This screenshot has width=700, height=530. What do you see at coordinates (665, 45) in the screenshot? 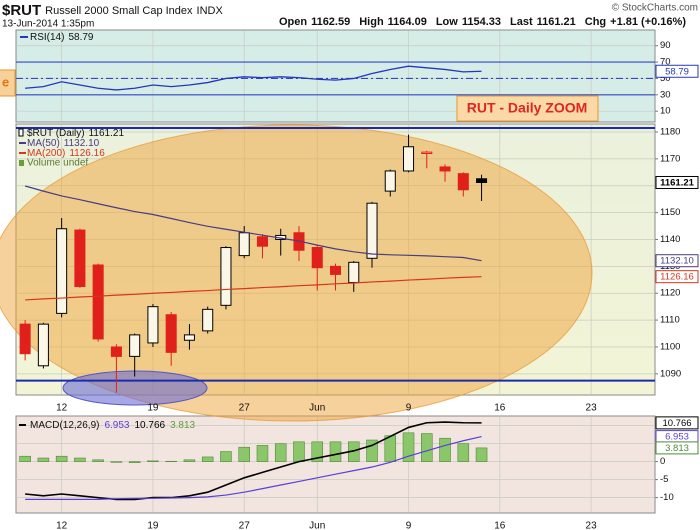
I see `y-tick-label: 90` at bounding box center [665, 45].